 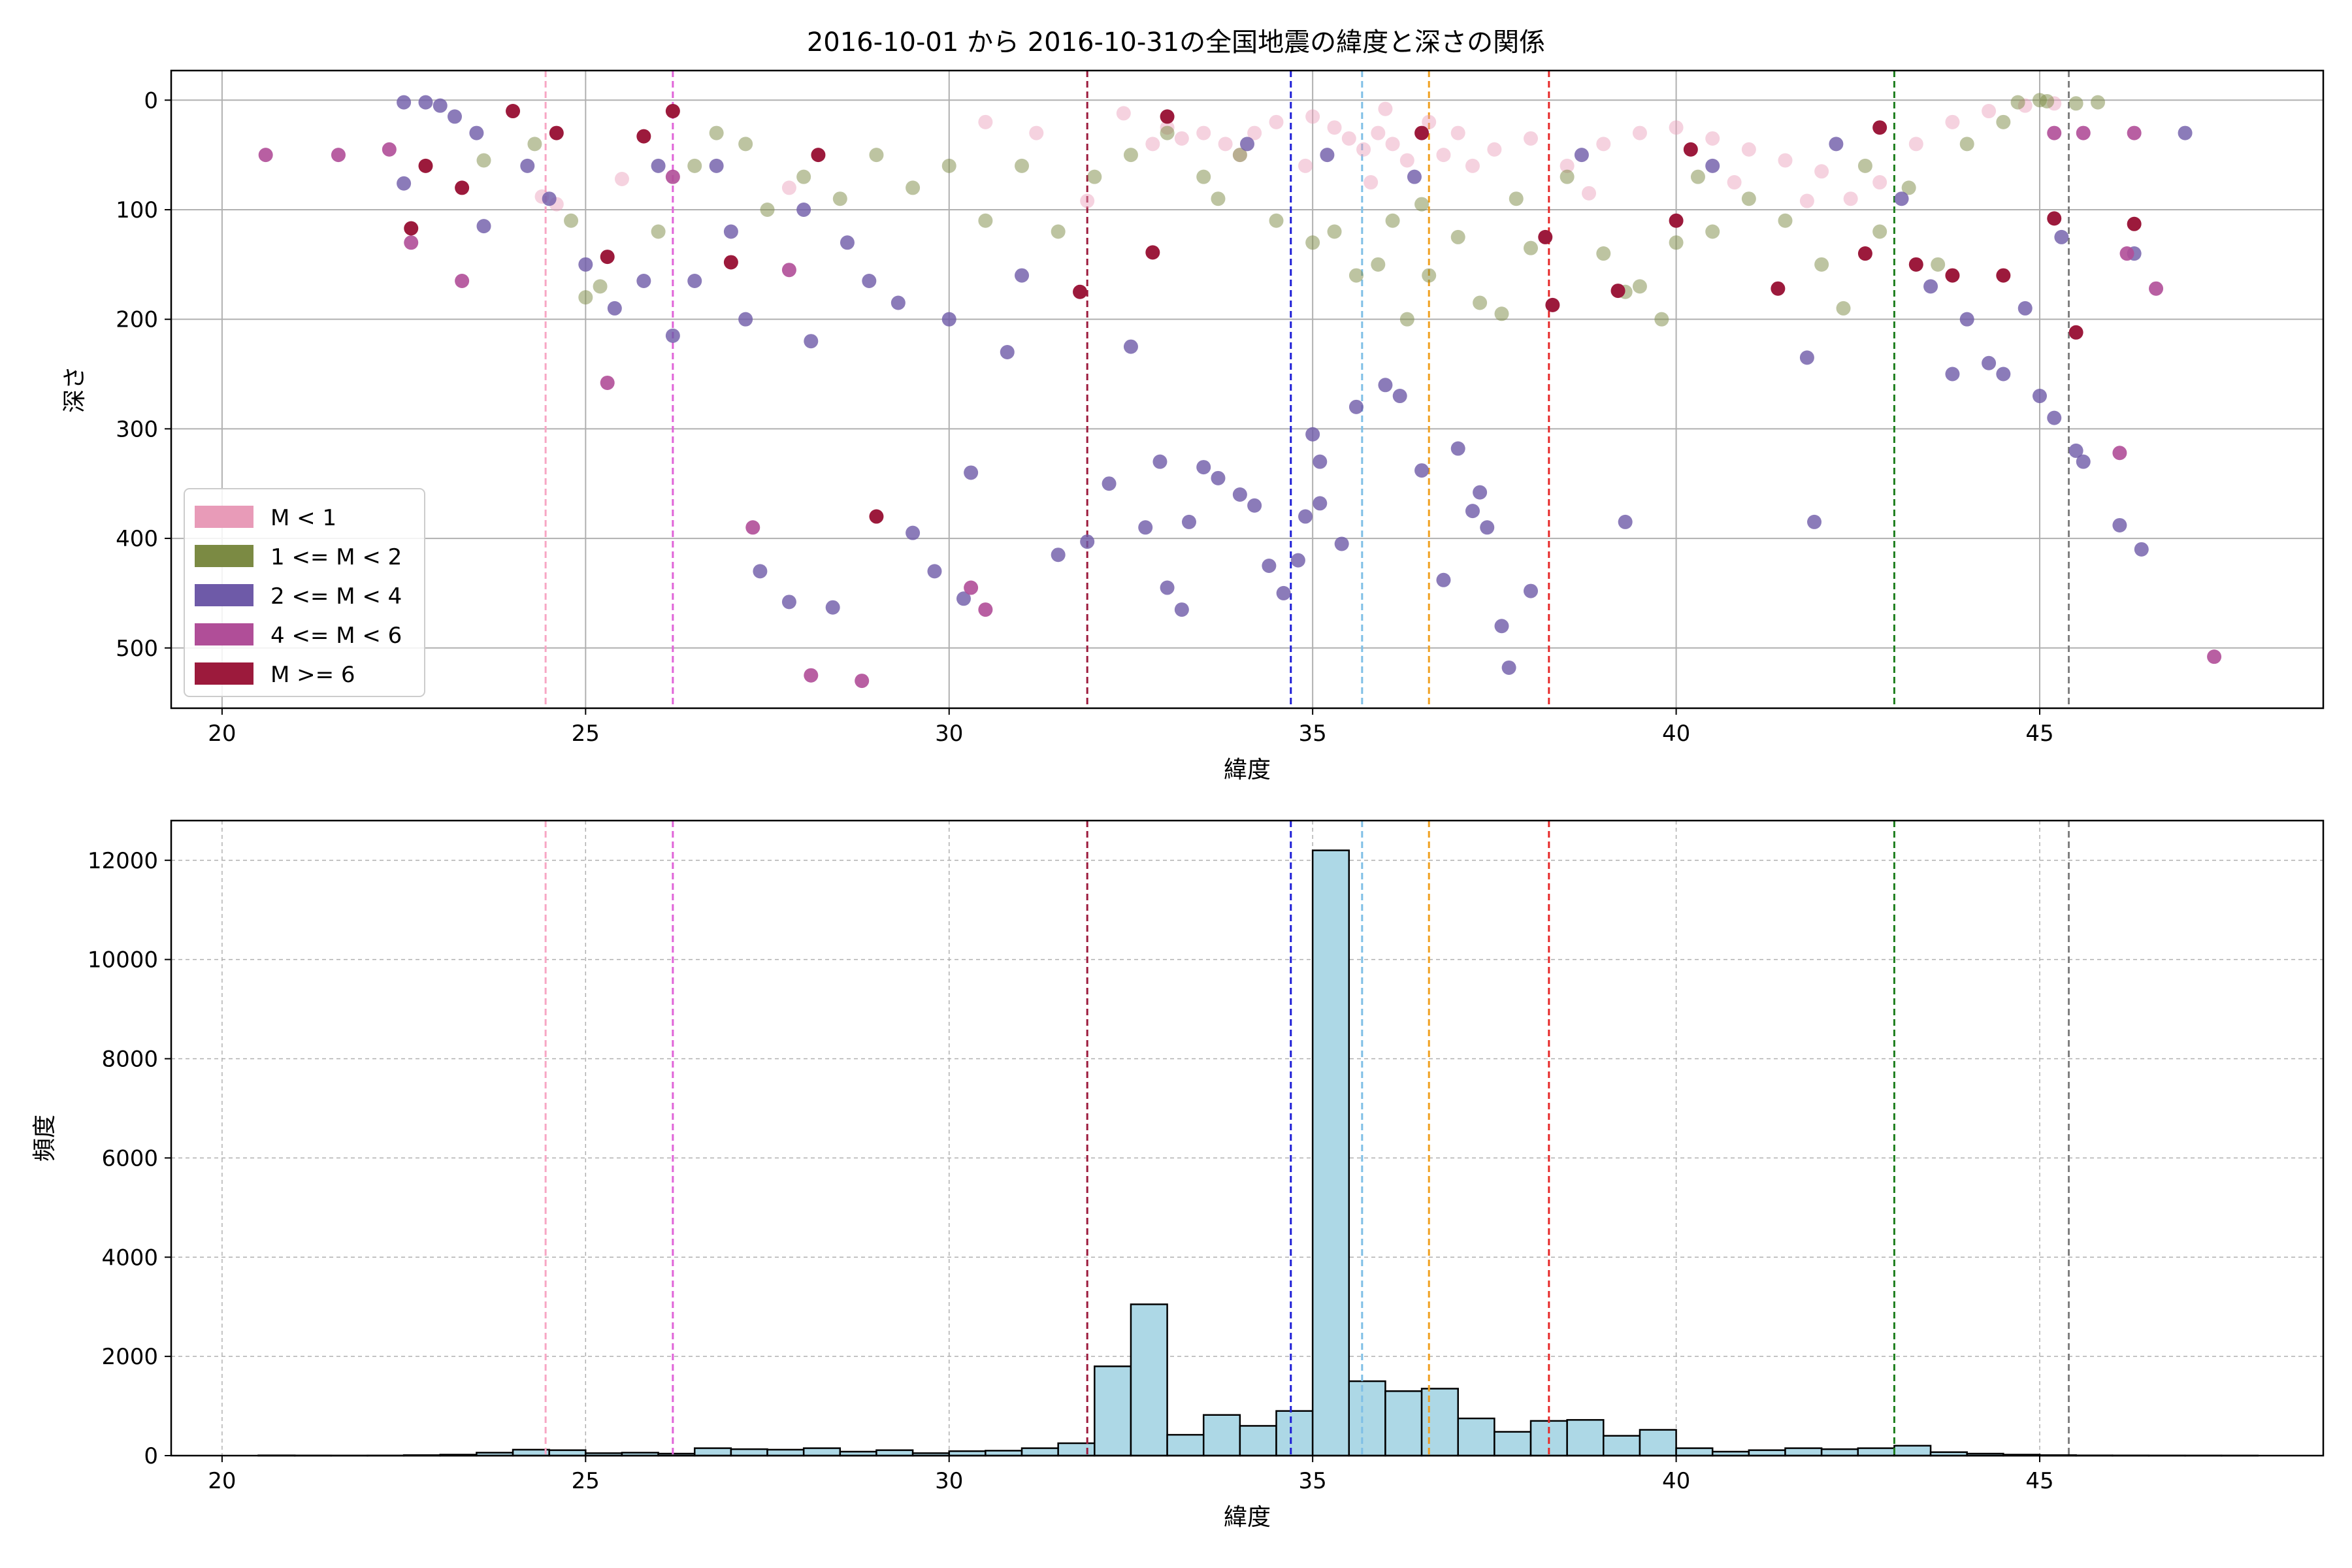 I want to click on scatter-y-tick-label: 0, so click(x=151, y=101).